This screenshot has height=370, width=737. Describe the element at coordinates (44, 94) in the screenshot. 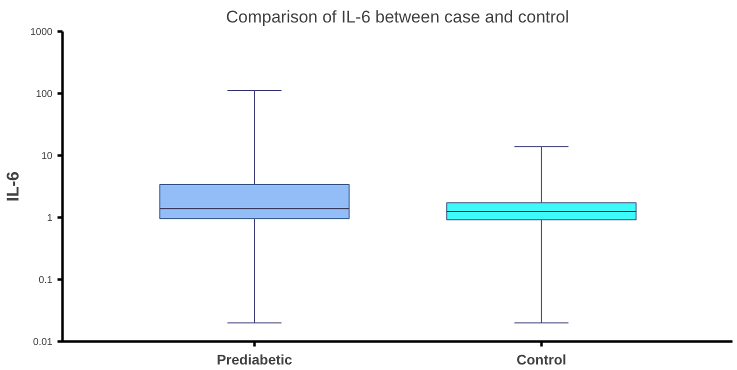

I see `y-tick-label: 100` at that location.